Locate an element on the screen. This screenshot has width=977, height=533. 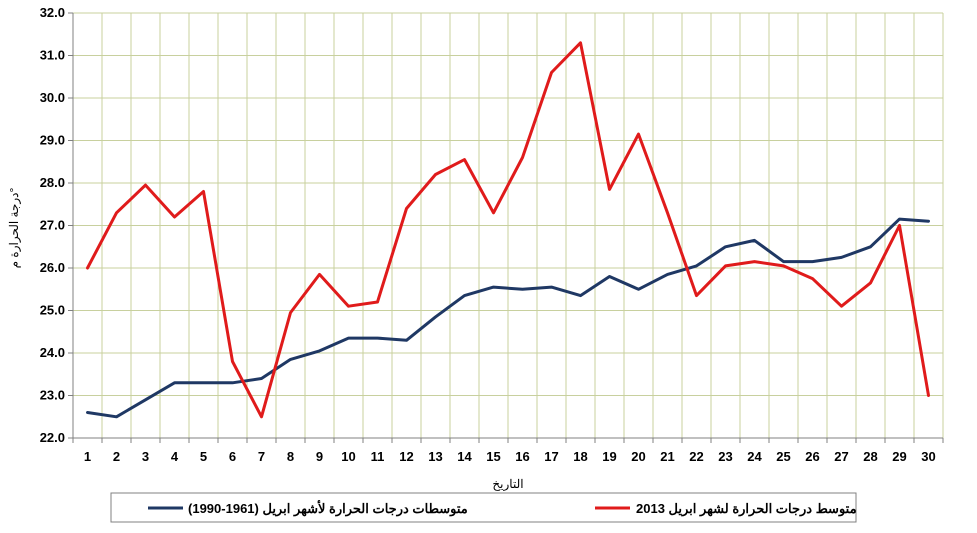
x-tick-label: 22 is located at coordinates (696, 456).